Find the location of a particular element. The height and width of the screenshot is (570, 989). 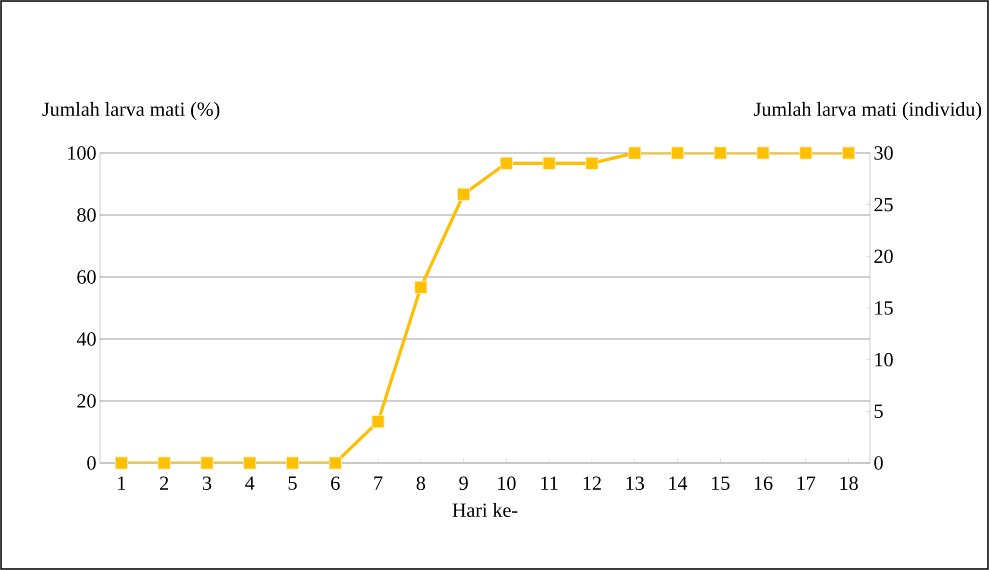

x-tick-label: 12 is located at coordinates (592, 483).